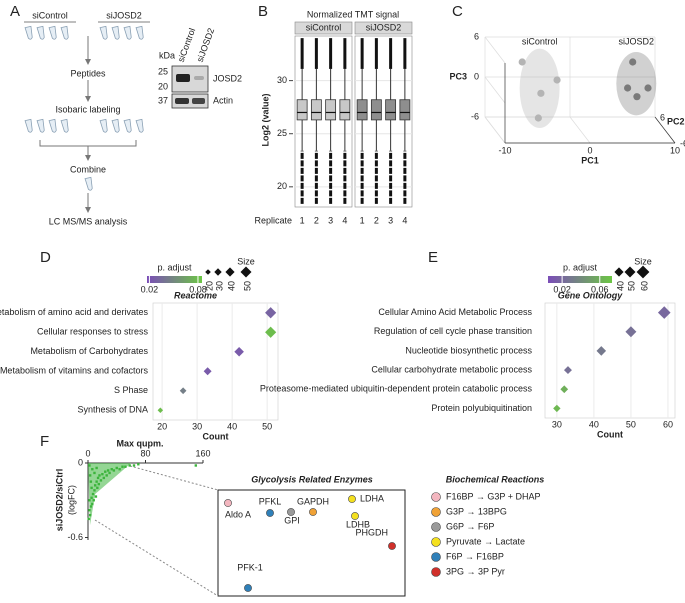 This screenshot has height=603, width=685. I want to click on reaction-label: 3PG → 3P Pyr, so click(475, 571).